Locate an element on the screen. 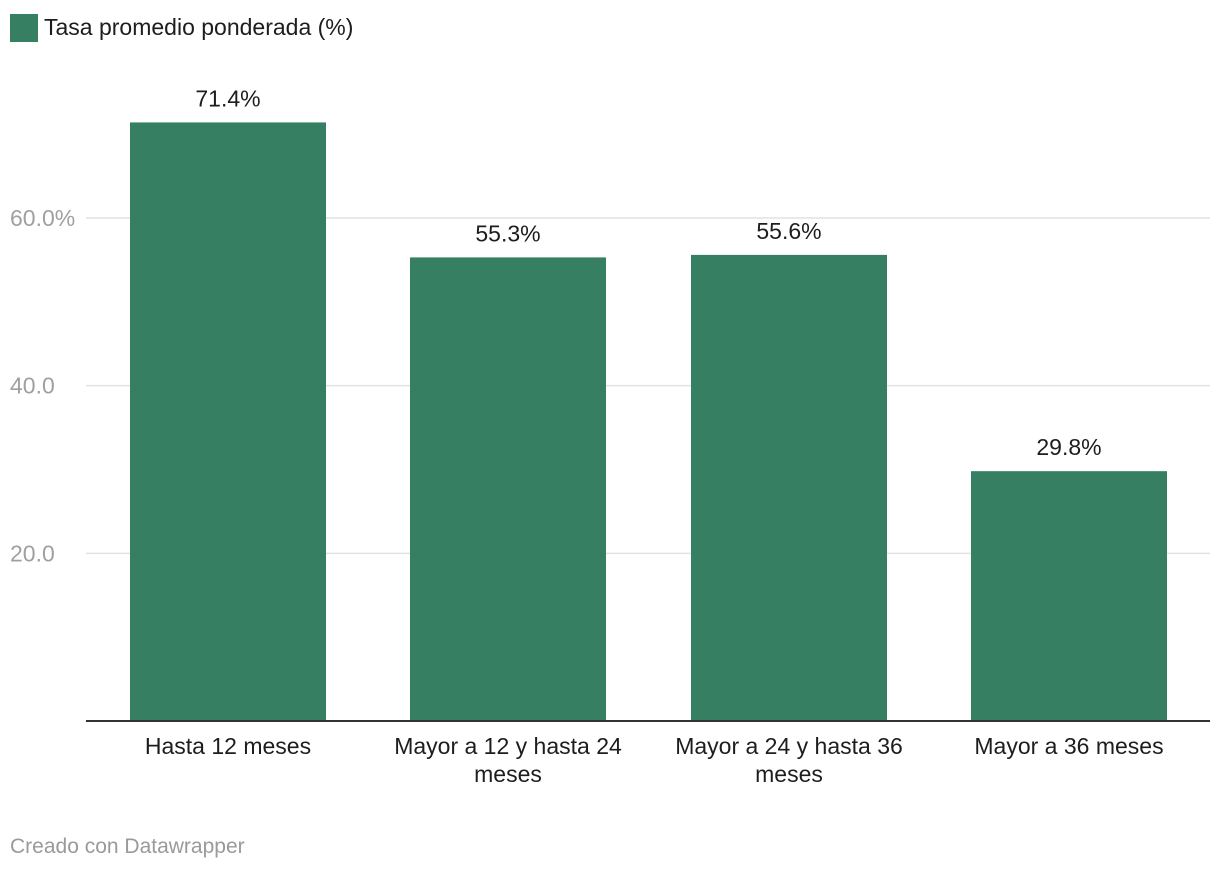 The height and width of the screenshot is (872, 1220). value-label: 55.3% is located at coordinates (507, 233).